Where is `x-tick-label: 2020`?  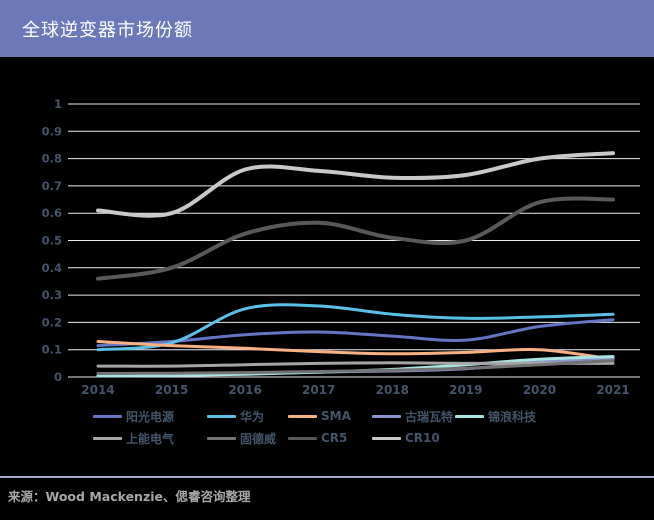 x-tick-label: 2020 is located at coordinates (539, 390).